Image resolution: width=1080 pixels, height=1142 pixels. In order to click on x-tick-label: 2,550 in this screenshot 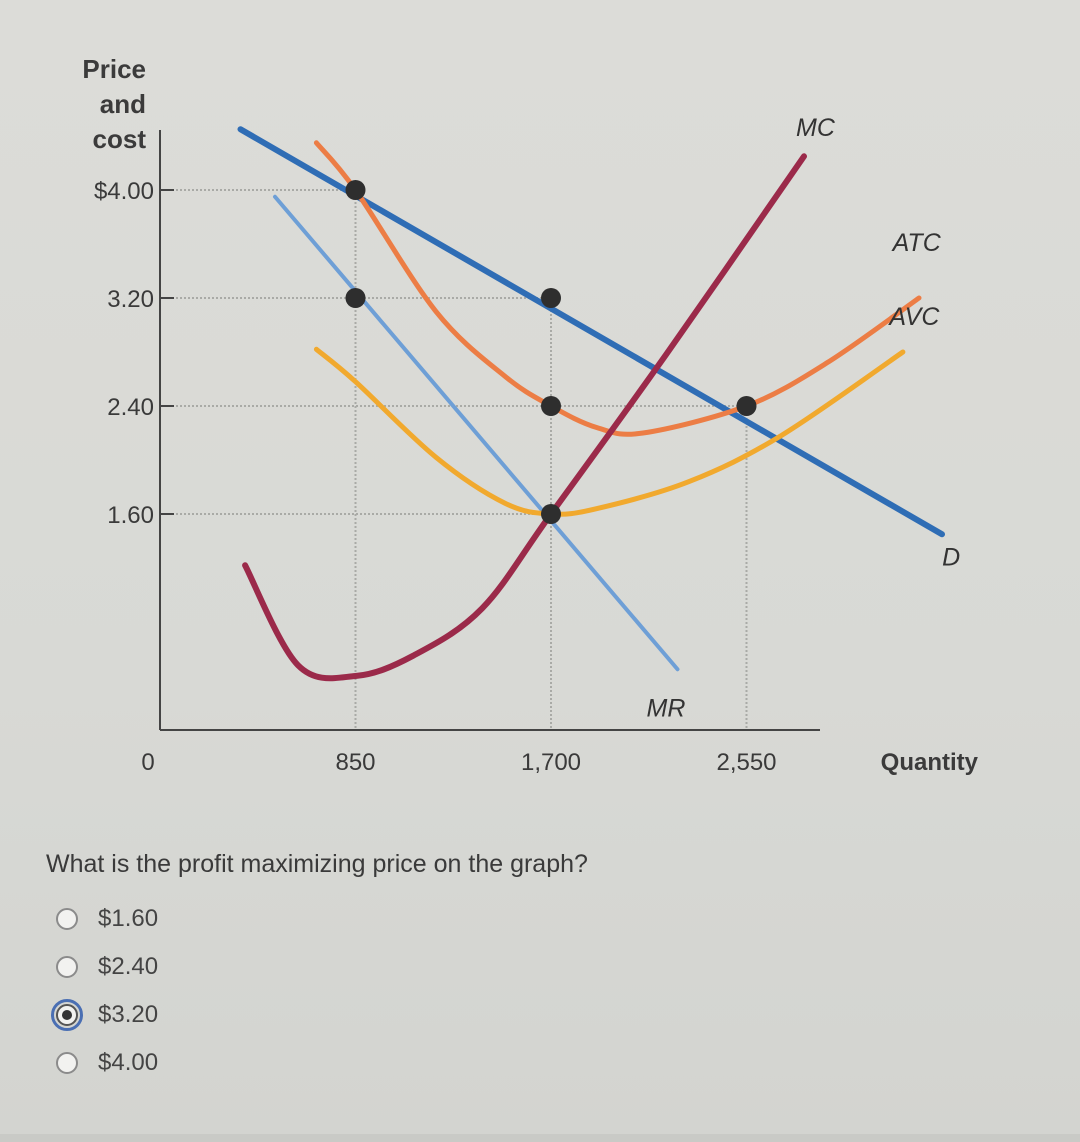, I will do `click(746, 762)`.